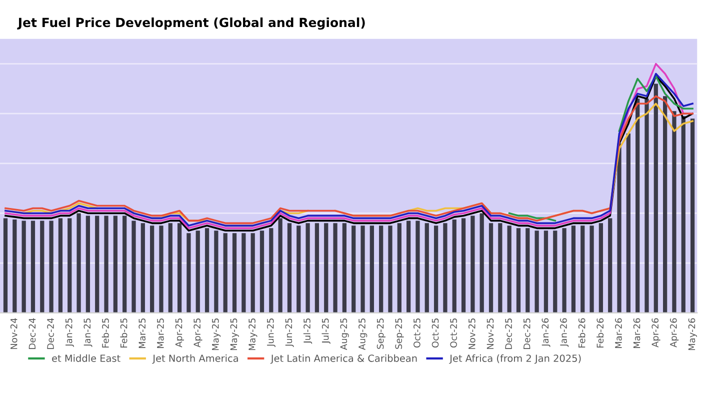 The image size is (715, 393). Describe the element at coordinates (692, 334) in the screenshot. I see `x-tick-label: May-26` at that location.